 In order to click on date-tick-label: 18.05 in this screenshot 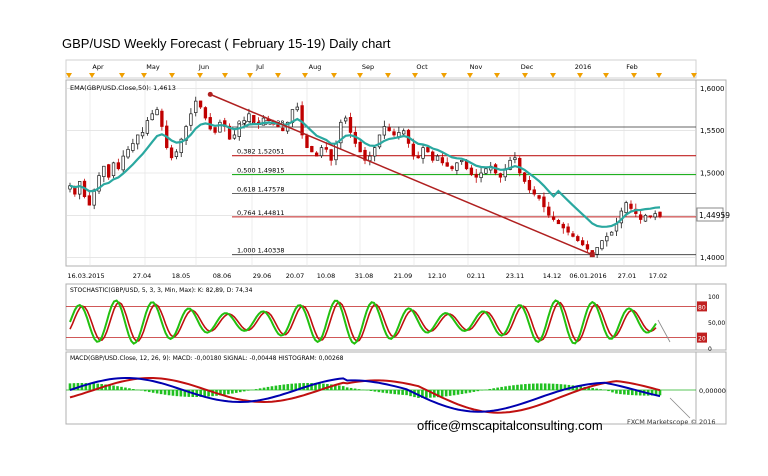, I will do `click(181, 276)`.